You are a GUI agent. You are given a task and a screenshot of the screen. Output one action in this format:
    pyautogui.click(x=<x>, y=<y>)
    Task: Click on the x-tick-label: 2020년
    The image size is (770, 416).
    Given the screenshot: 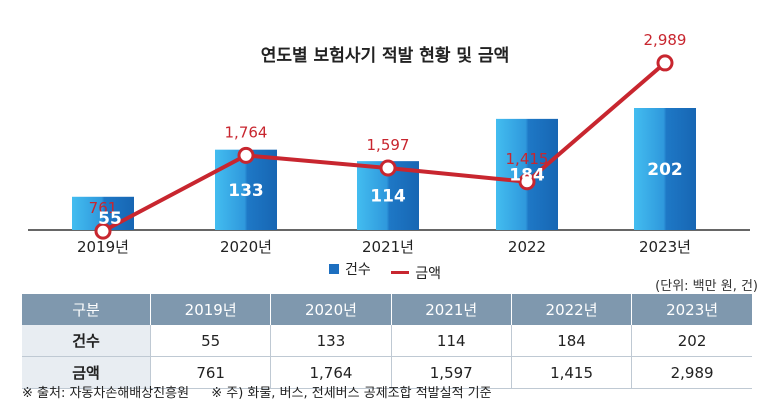 What is the action you would take?
    pyautogui.click(x=246, y=247)
    